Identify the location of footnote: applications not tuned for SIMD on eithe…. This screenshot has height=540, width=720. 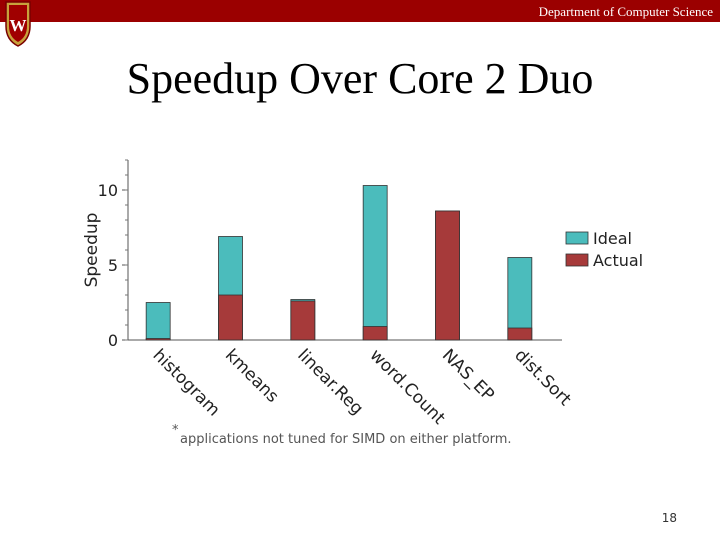
(346, 439).